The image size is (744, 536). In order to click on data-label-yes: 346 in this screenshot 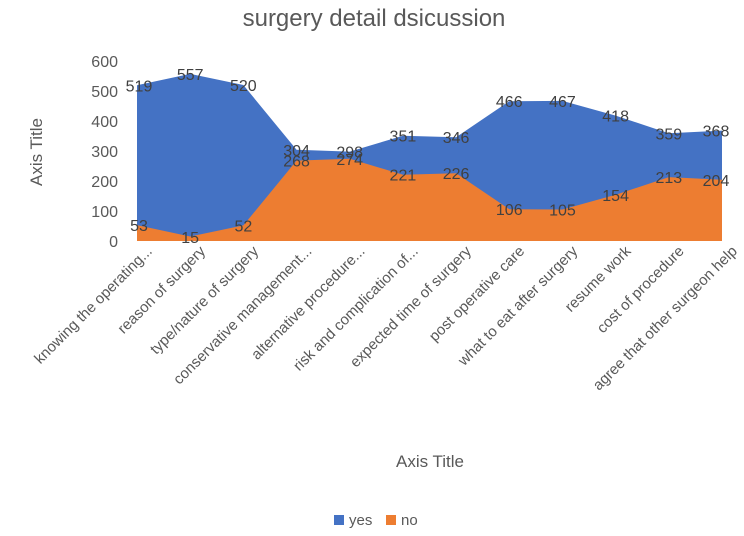, I will do `click(456, 138)`.